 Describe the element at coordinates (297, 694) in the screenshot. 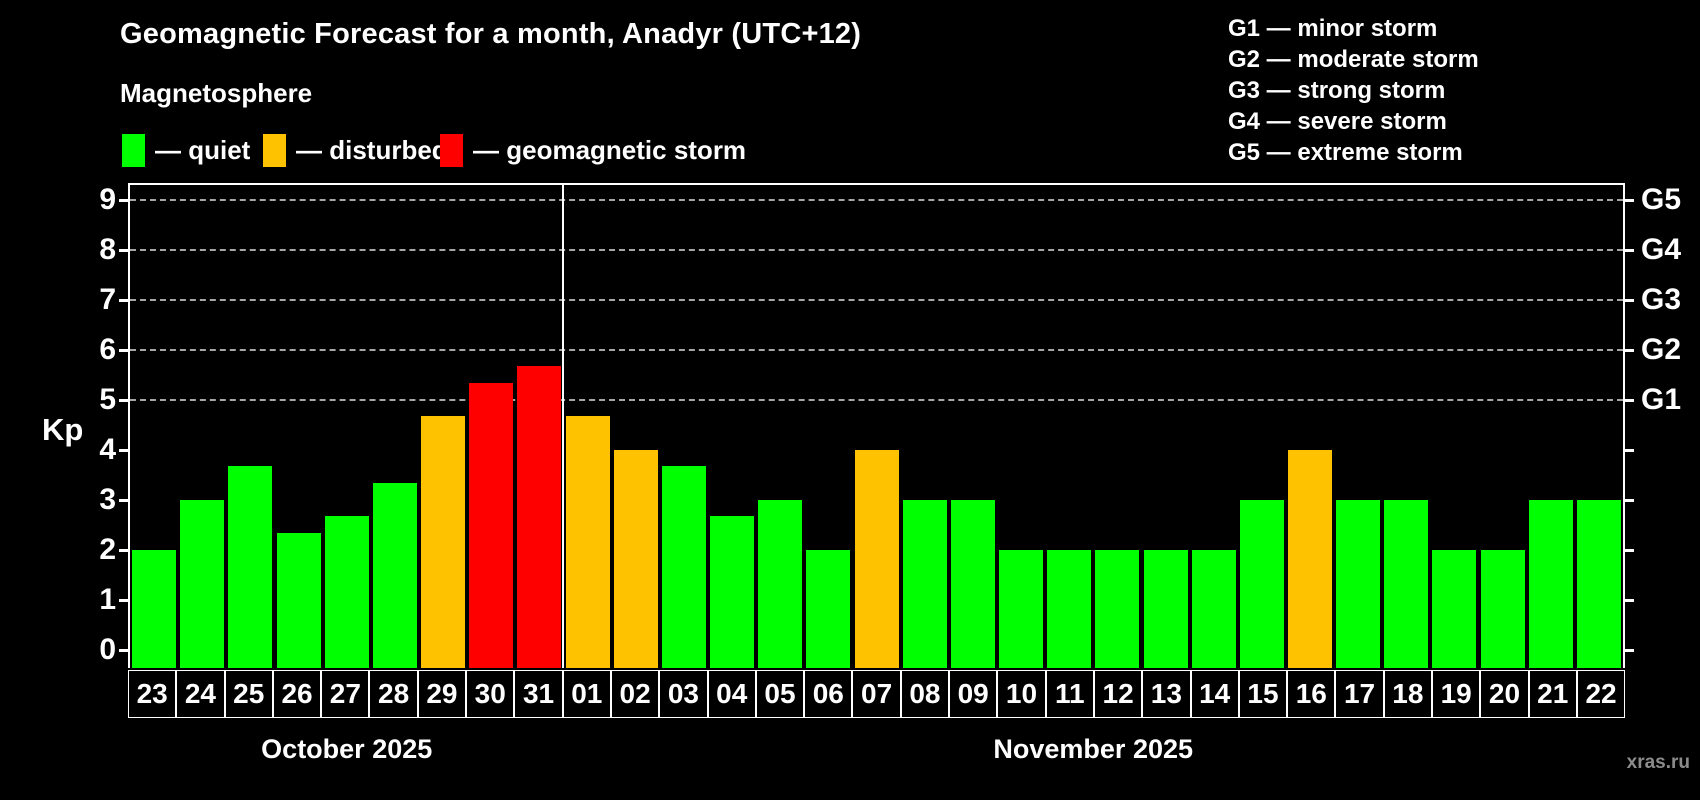

I see `day-label-26: 26` at that location.